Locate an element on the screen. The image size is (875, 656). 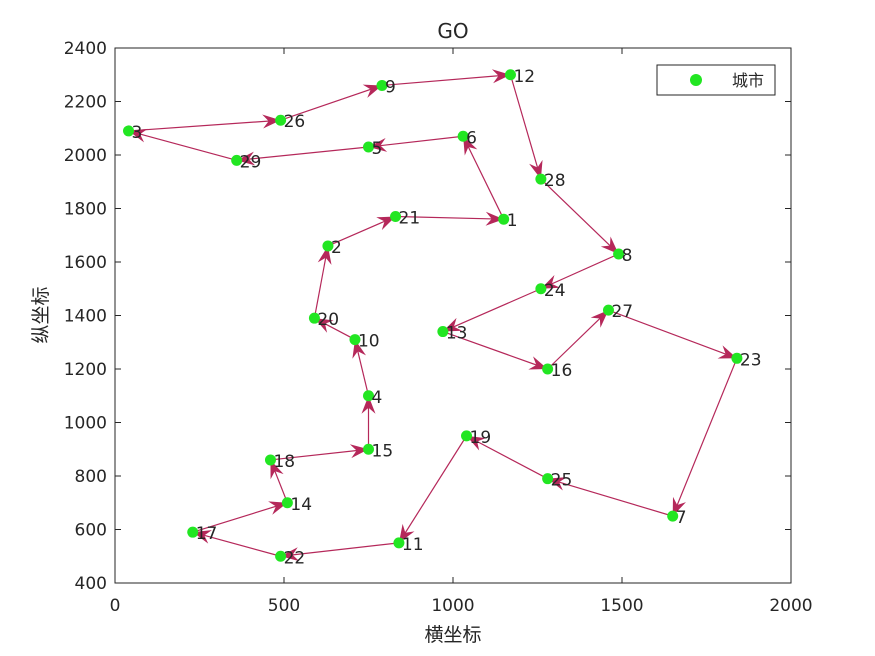
city-label: 19 is located at coordinates (481, 438).